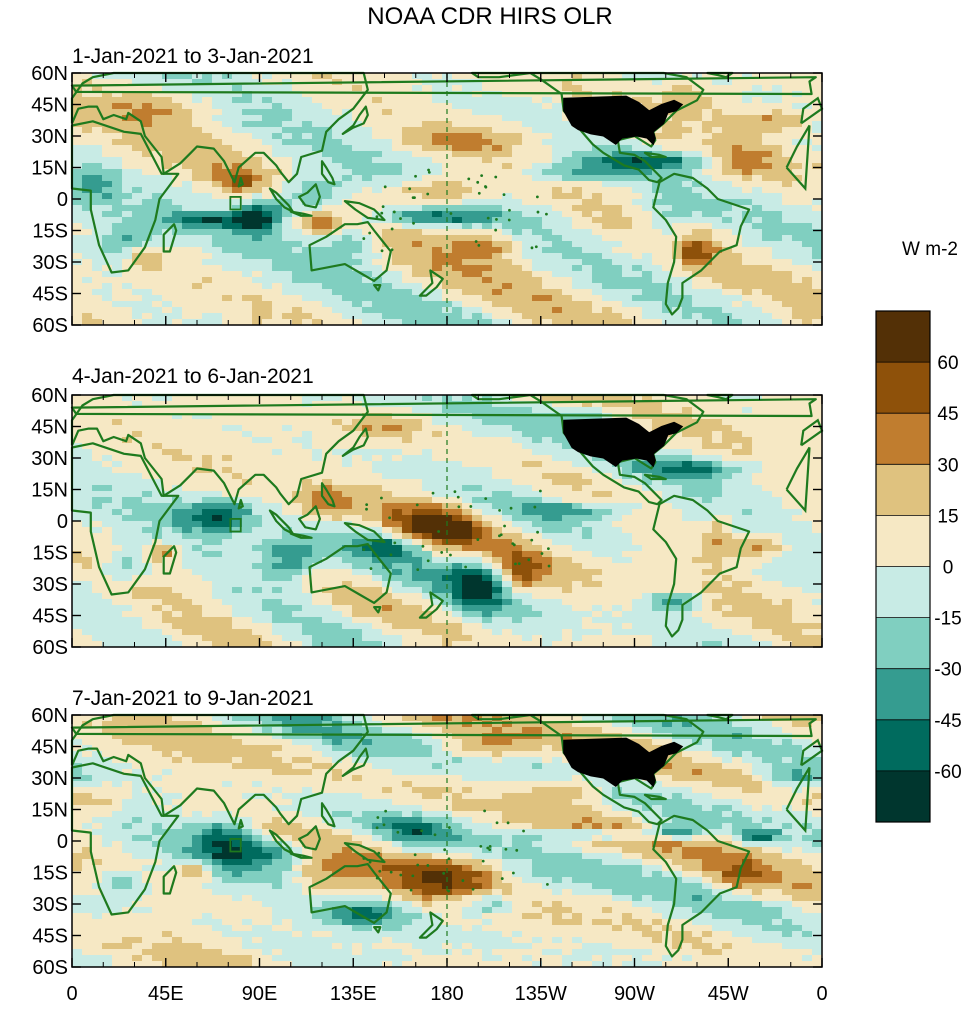 The width and height of the screenshot is (980, 1014). I want to click on lon-tick-label: 0, so click(71, 994).